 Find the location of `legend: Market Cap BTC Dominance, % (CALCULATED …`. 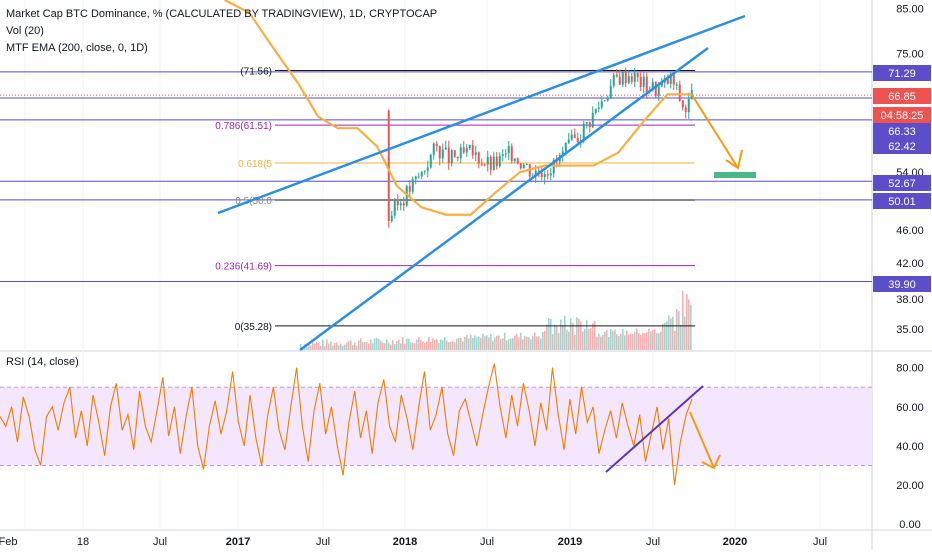

legend: Market Cap BTC Dominance, % (CALCULATED … is located at coordinates (221, 31).